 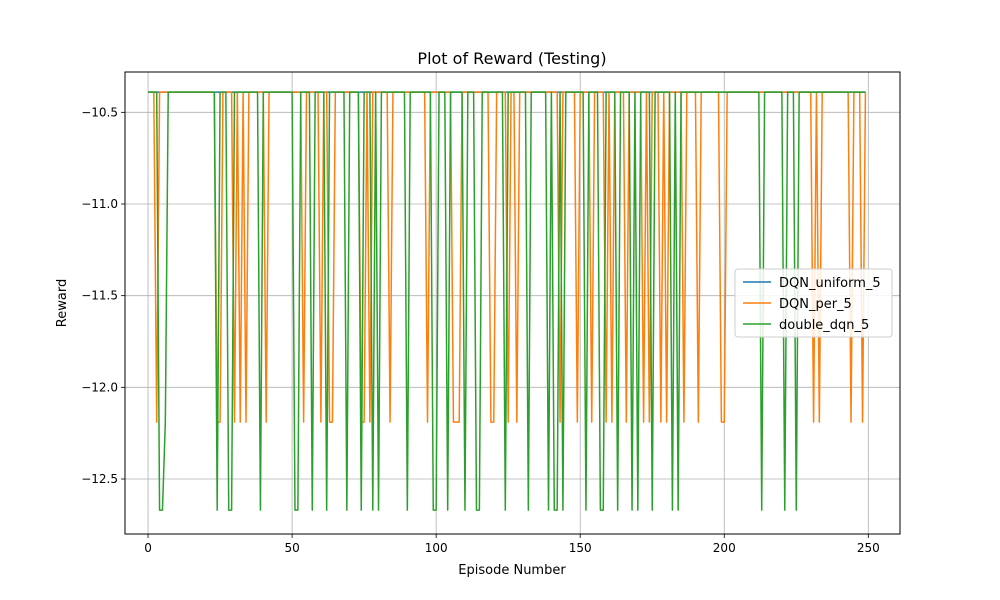 I want to click on legend: DQN_uniform_5 DQN_per_5 double_dqn_5, so click(x=813, y=303).